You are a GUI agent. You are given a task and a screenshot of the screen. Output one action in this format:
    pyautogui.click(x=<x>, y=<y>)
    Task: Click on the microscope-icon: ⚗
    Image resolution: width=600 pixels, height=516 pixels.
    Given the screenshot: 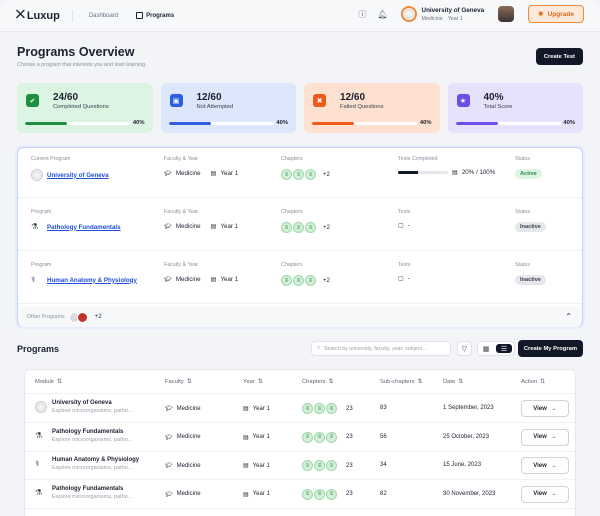 What is the action you would take?
    pyautogui.click(x=39, y=492)
    